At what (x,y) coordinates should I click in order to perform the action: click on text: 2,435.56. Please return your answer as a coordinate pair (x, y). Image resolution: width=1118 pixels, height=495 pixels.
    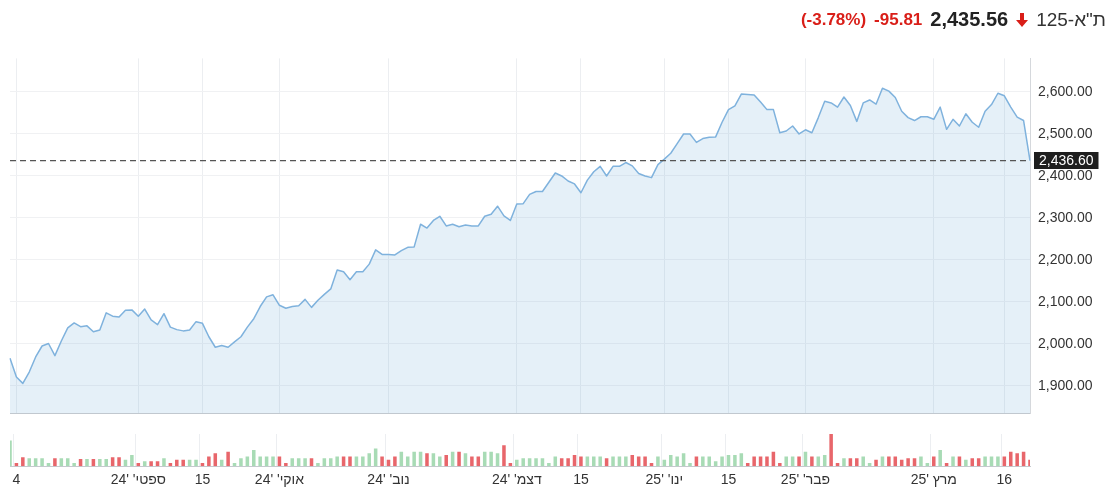
    Looking at the image, I should click on (969, 19).